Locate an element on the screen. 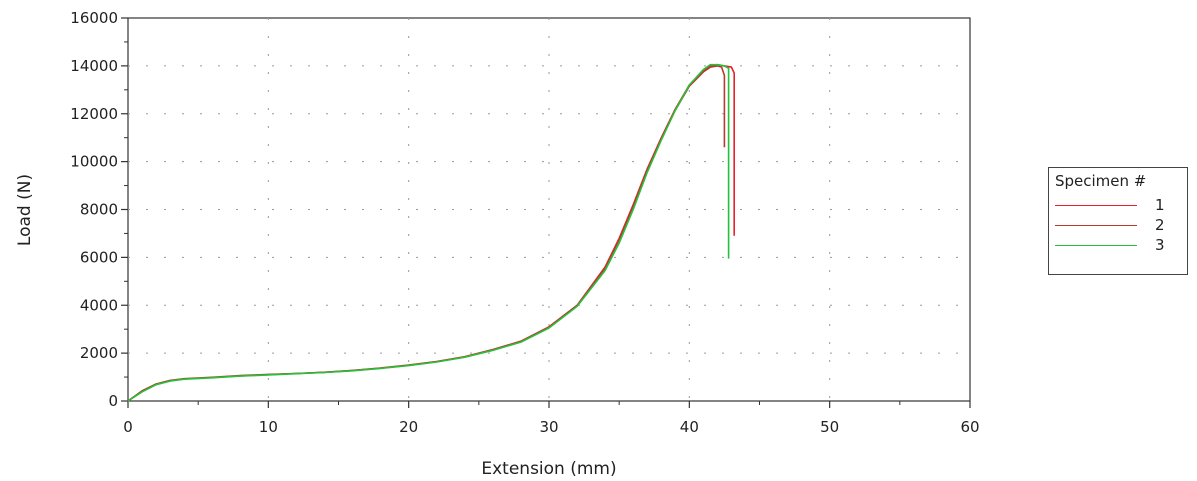 Image resolution: width=1197 pixels, height=481 pixels. y-tick-label: 14000 is located at coordinates (94, 66).